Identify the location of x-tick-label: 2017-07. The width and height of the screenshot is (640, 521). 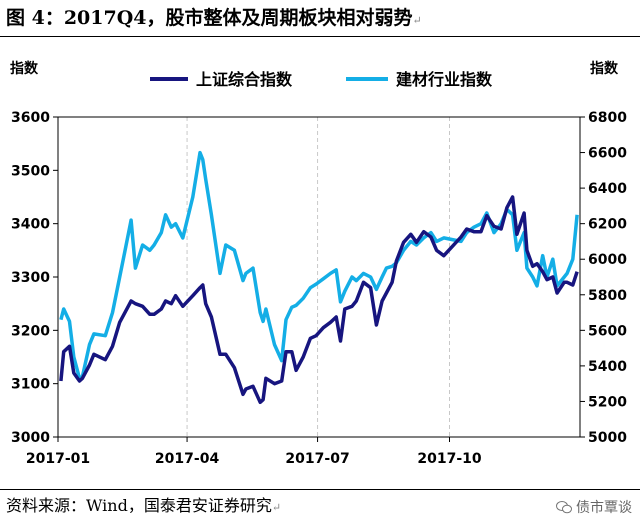
(317, 459).